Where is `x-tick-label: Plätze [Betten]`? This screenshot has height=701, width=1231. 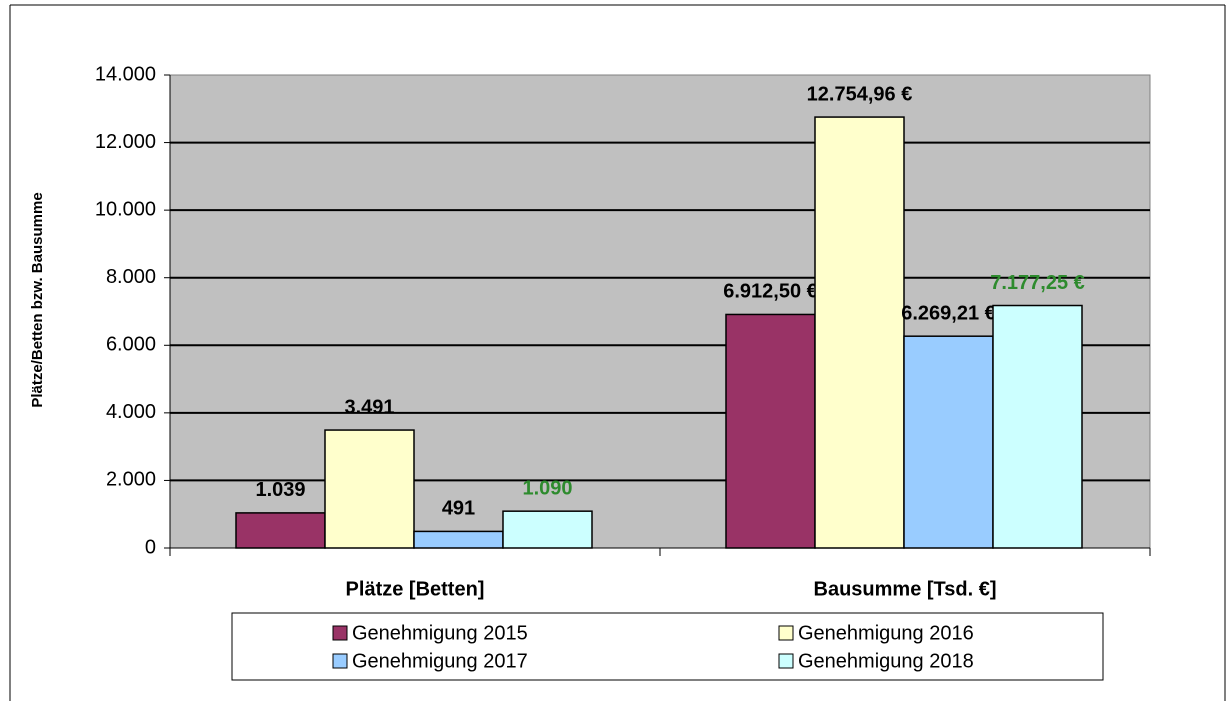 x-tick-label: Plätze [Betten] is located at coordinates (415, 589).